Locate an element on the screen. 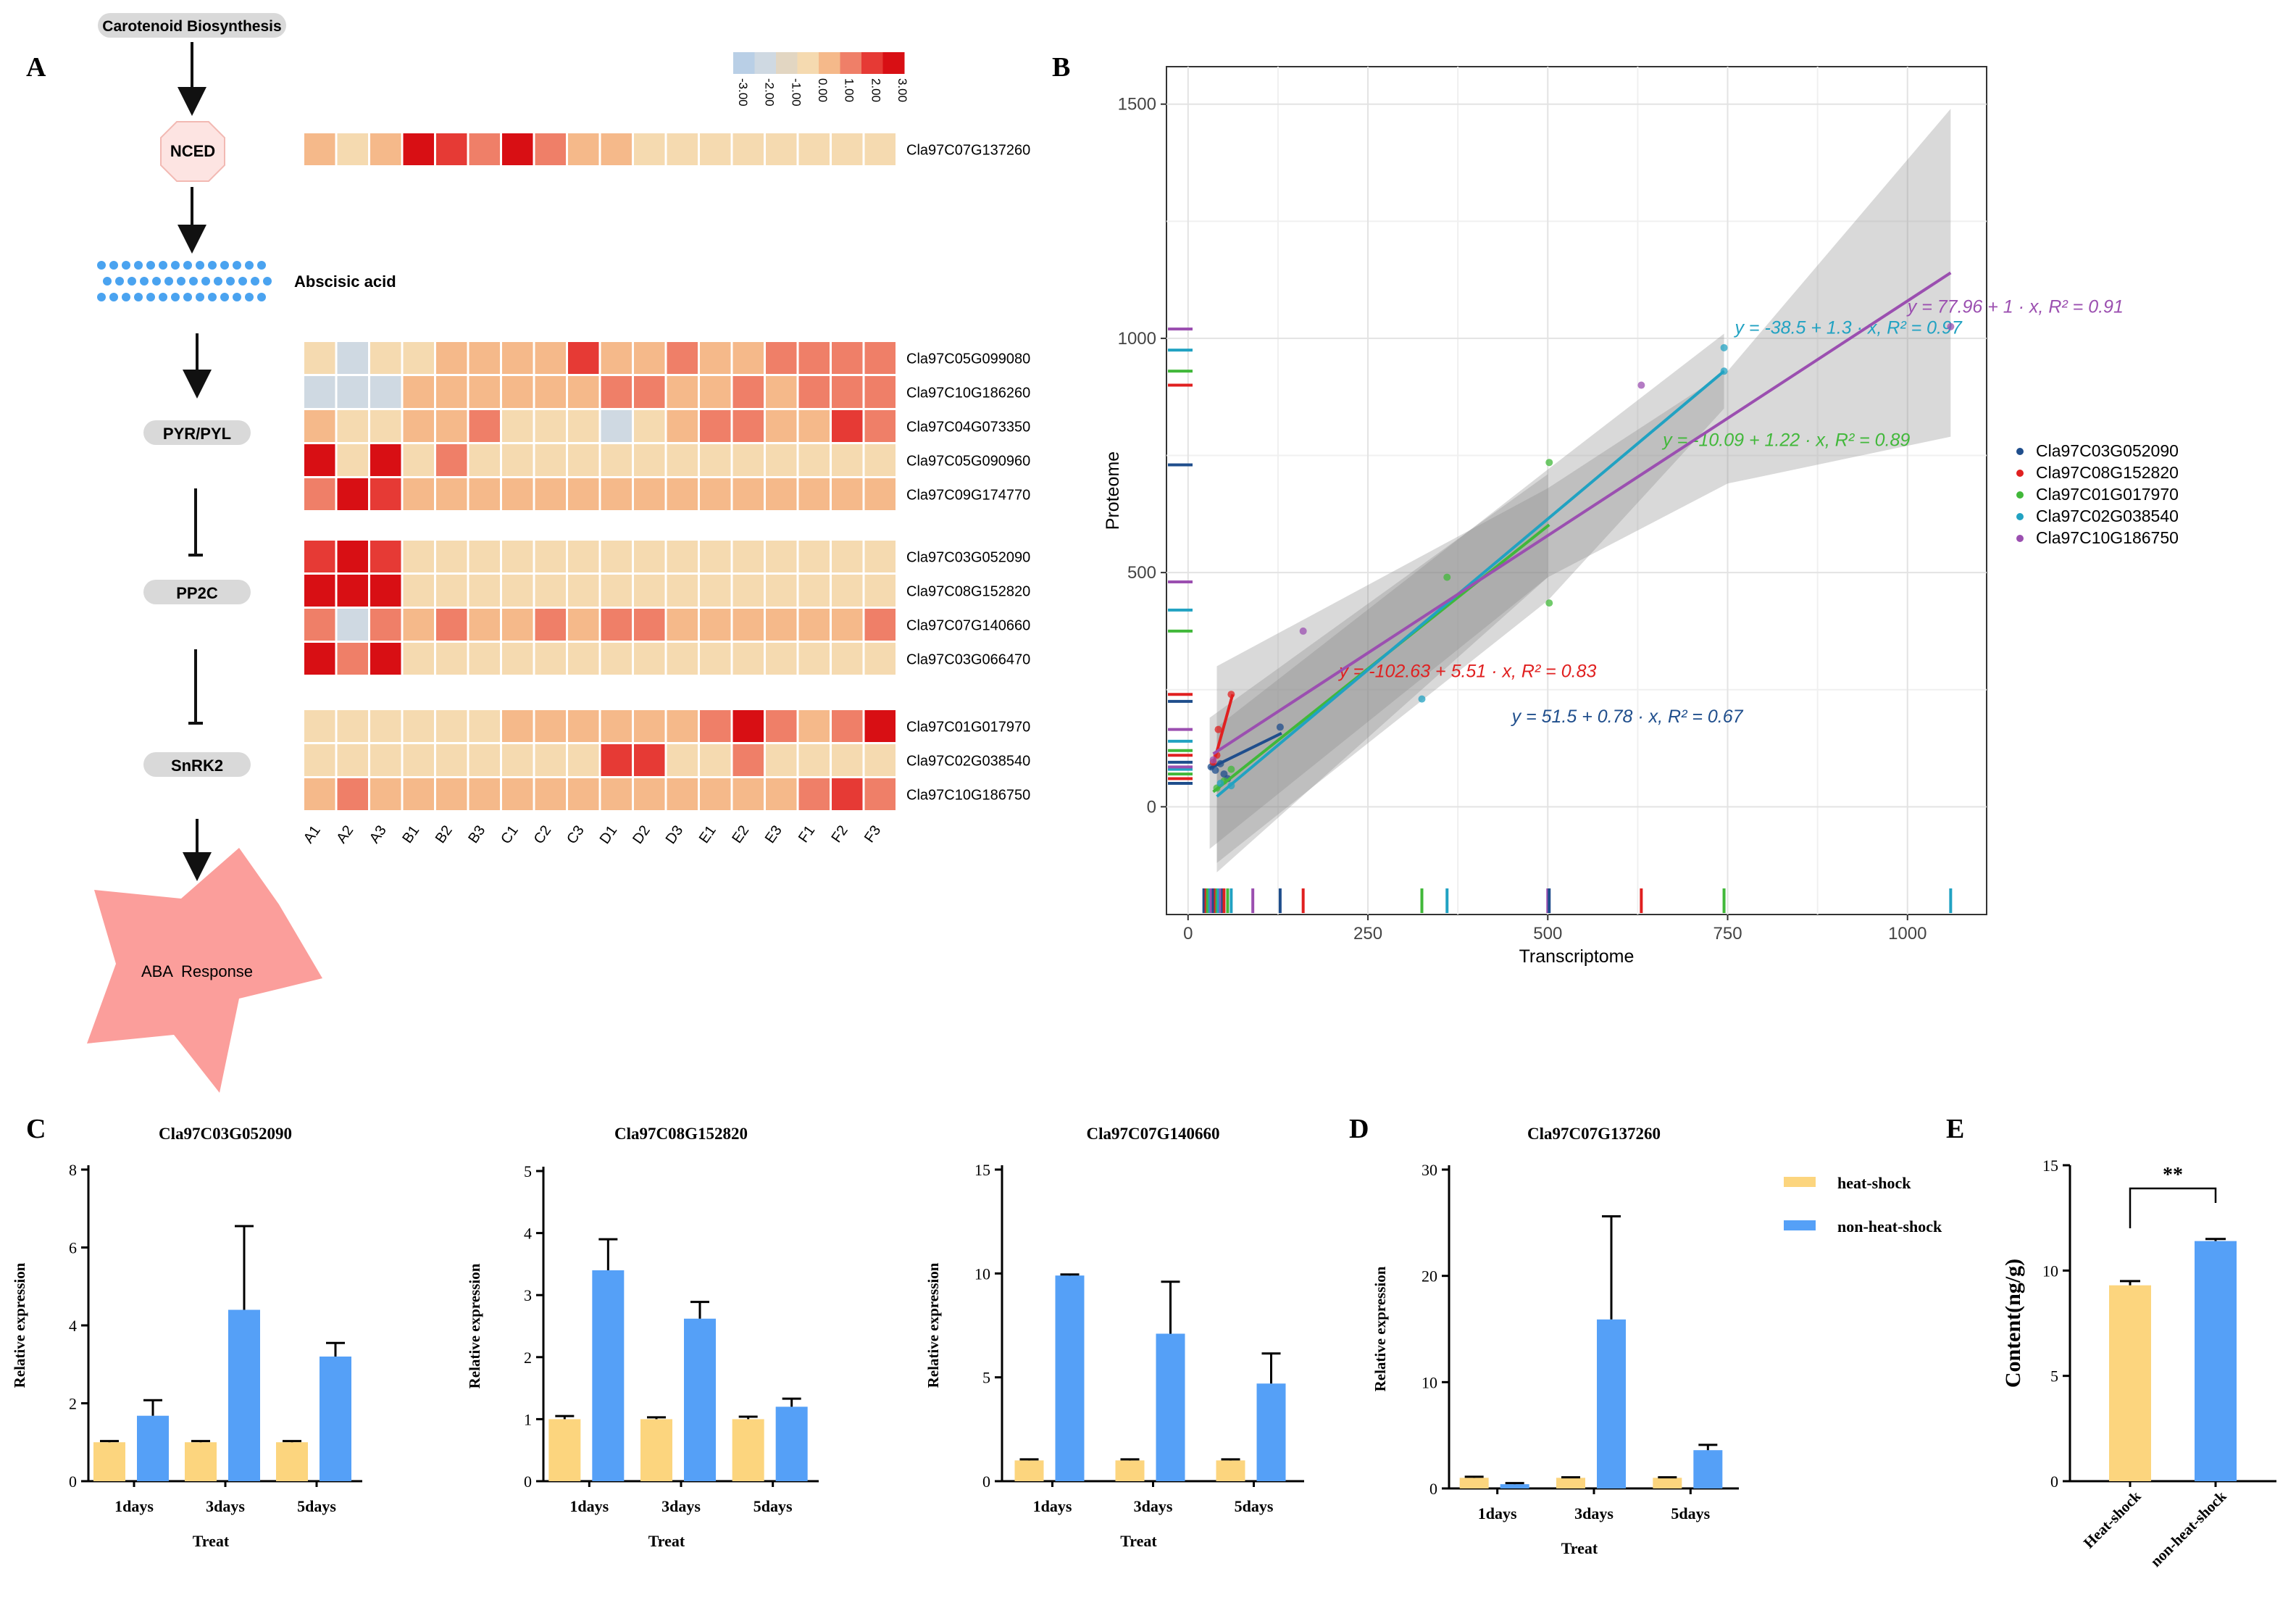  pp2c-box is located at coordinates (197, 592).